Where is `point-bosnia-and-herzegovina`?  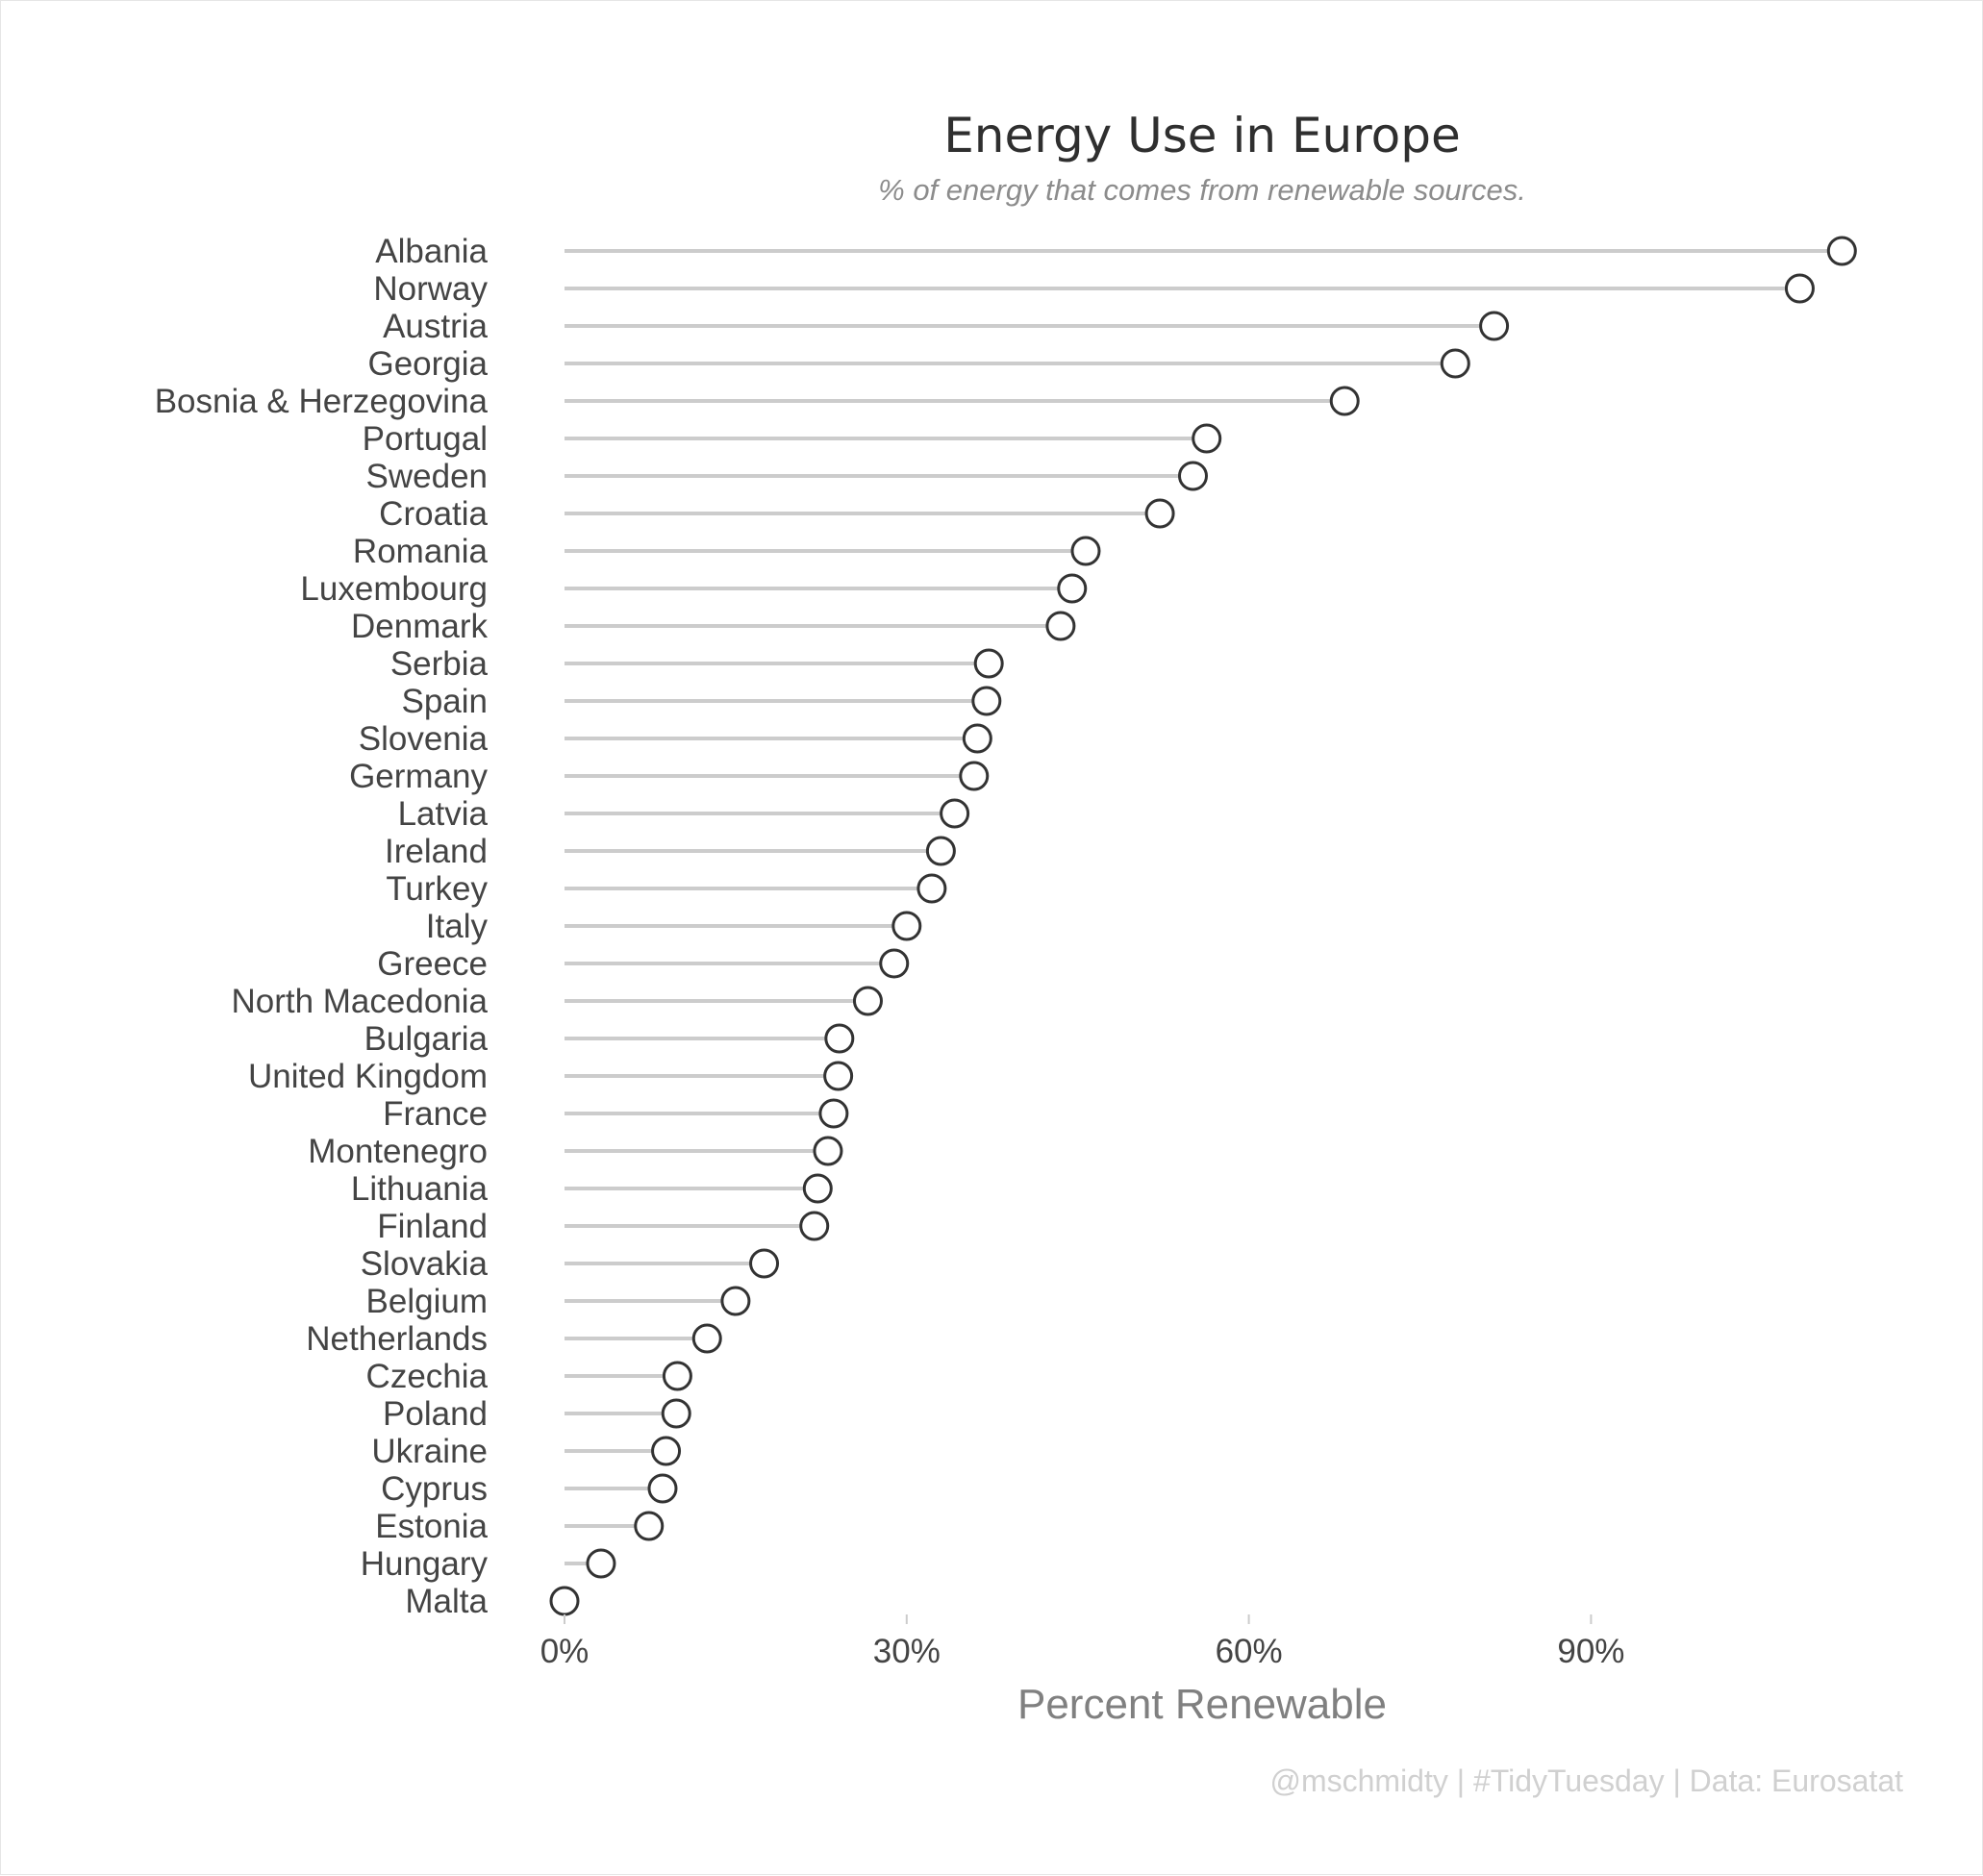 point-bosnia-and-herzegovina is located at coordinates (1344, 401).